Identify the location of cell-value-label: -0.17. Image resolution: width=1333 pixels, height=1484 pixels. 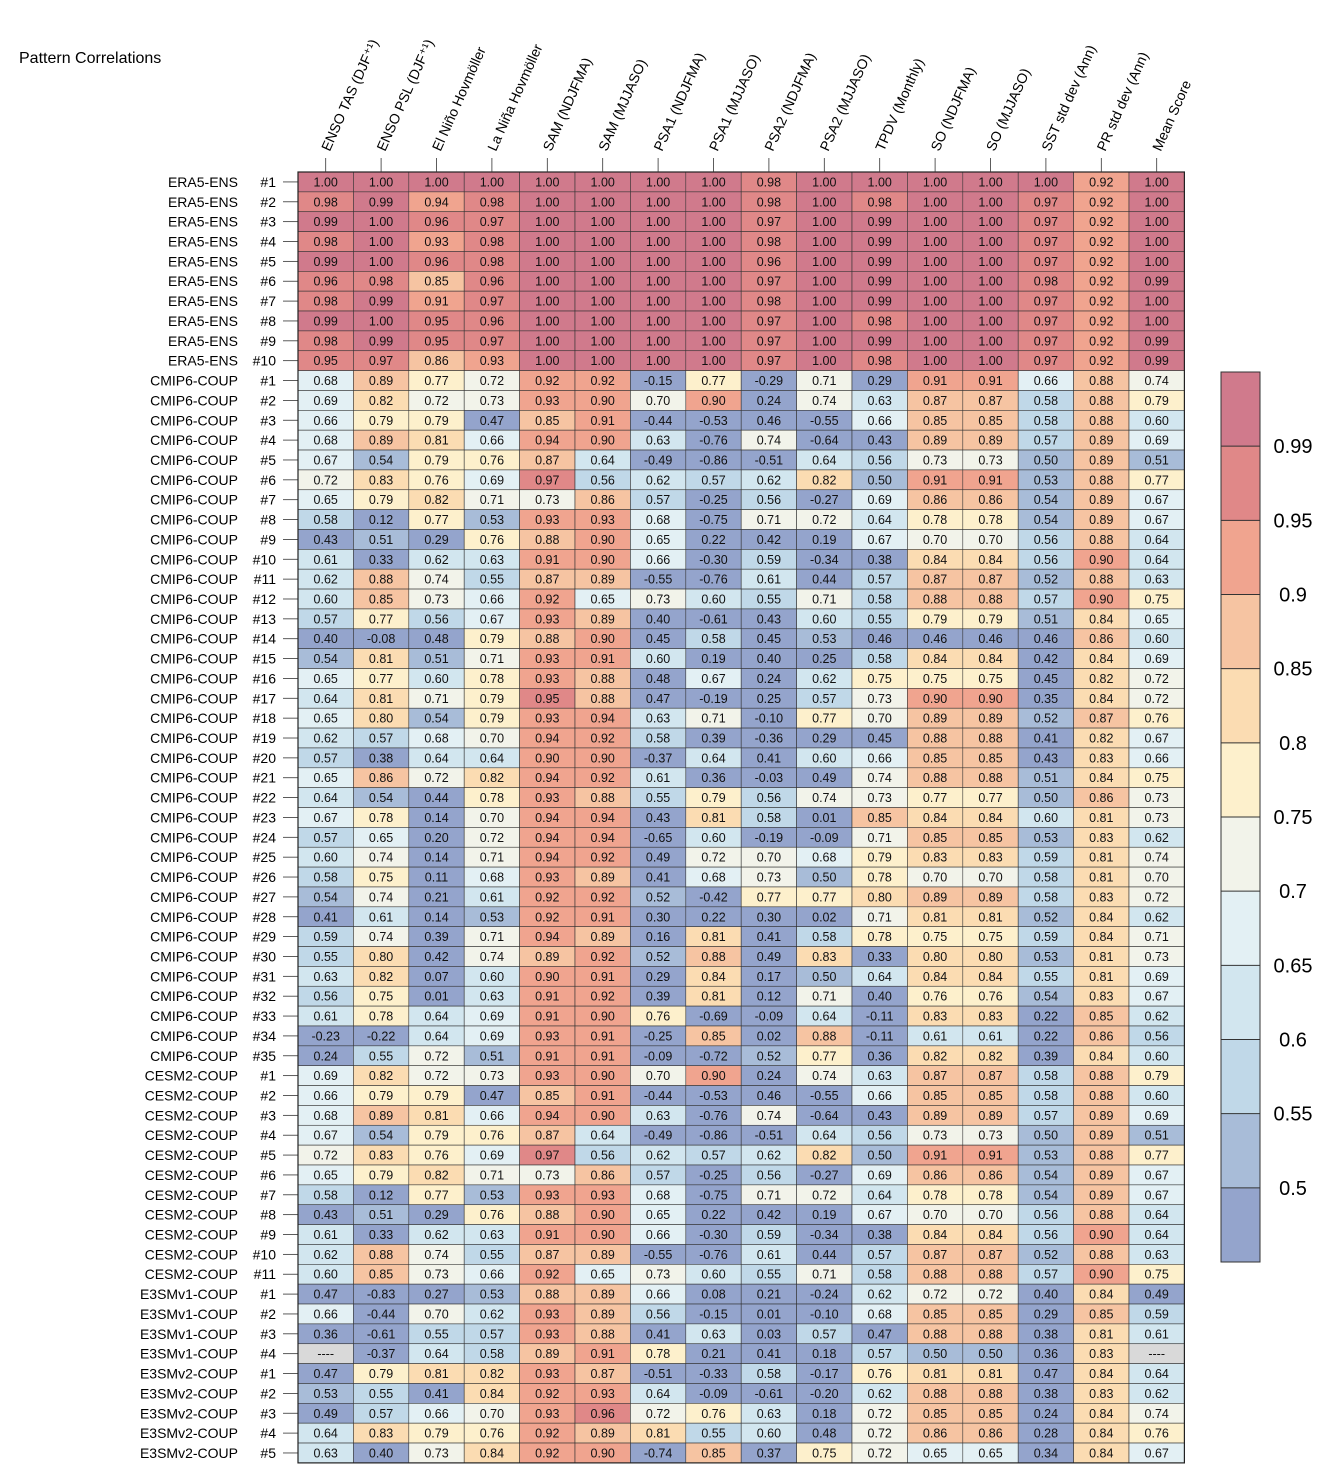
(824, 1374).